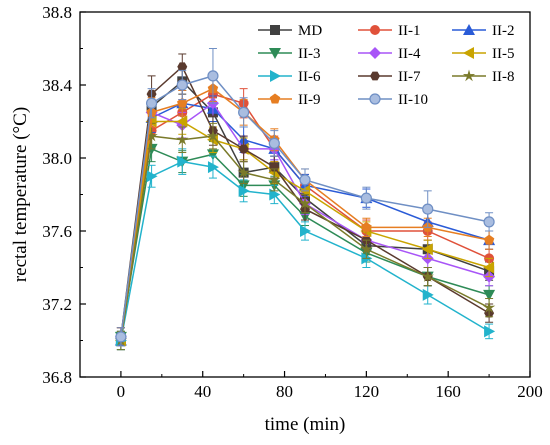 This screenshot has width=550, height=445. I want to click on x-tick-label: 80, so click(284, 391).